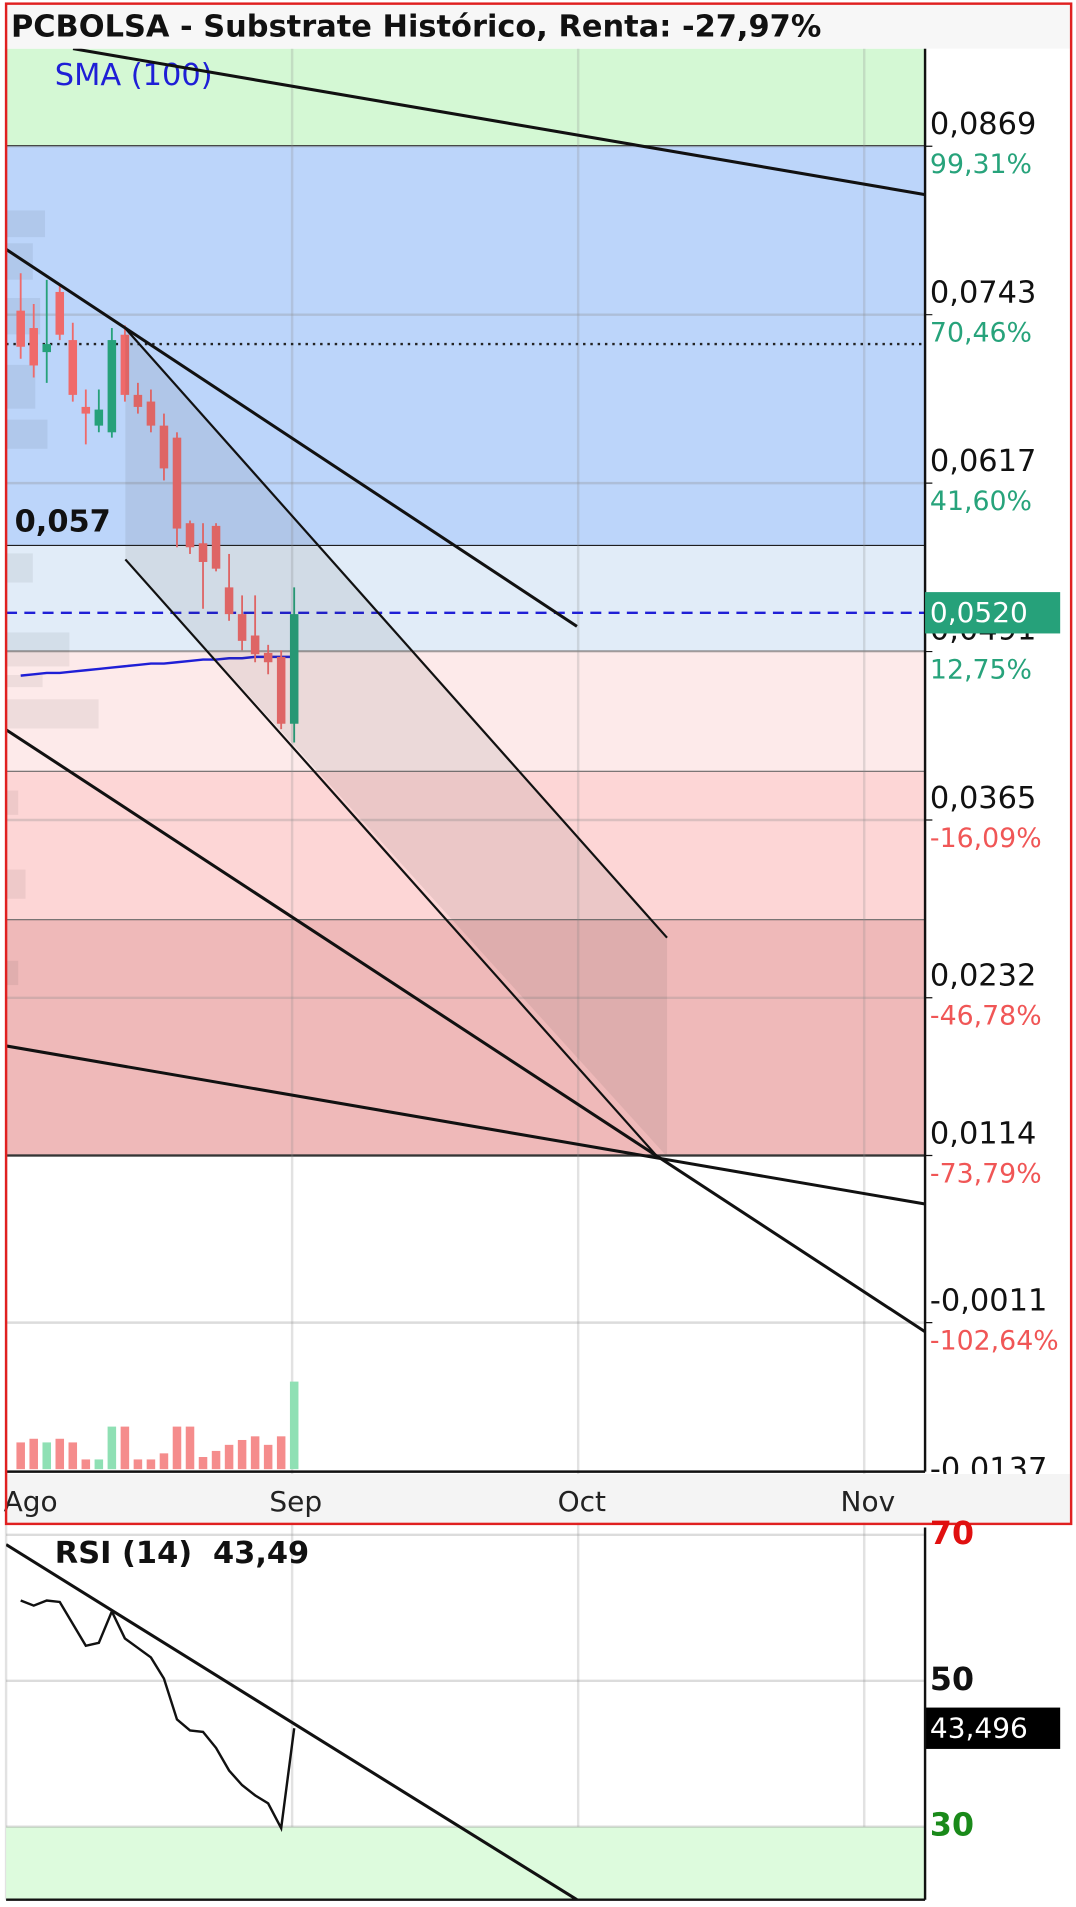 The width and height of the screenshot is (1076, 1907). What do you see at coordinates (986, 1173) in the screenshot?
I see `y-tick-percent: -73,79%` at bounding box center [986, 1173].